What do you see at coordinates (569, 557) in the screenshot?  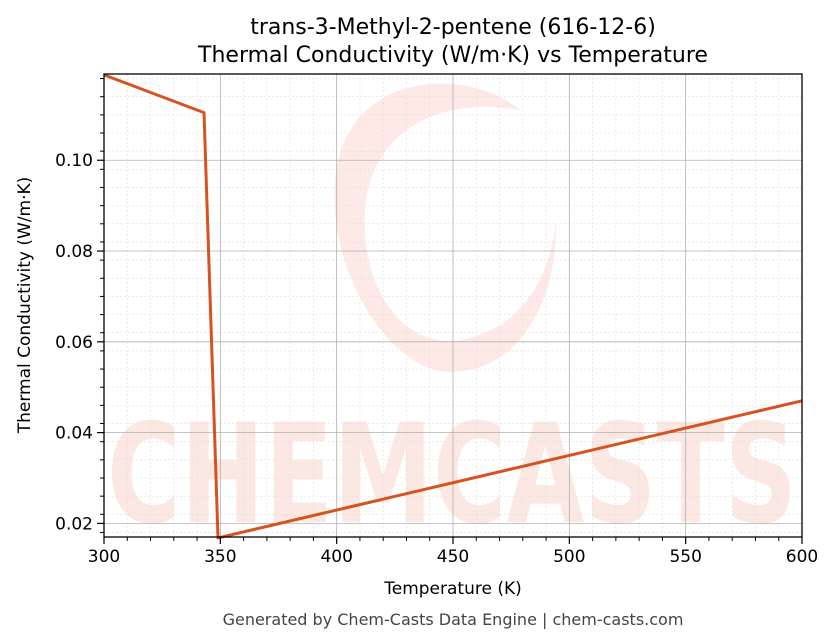 I see `x-tick-label: 500` at bounding box center [569, 557].